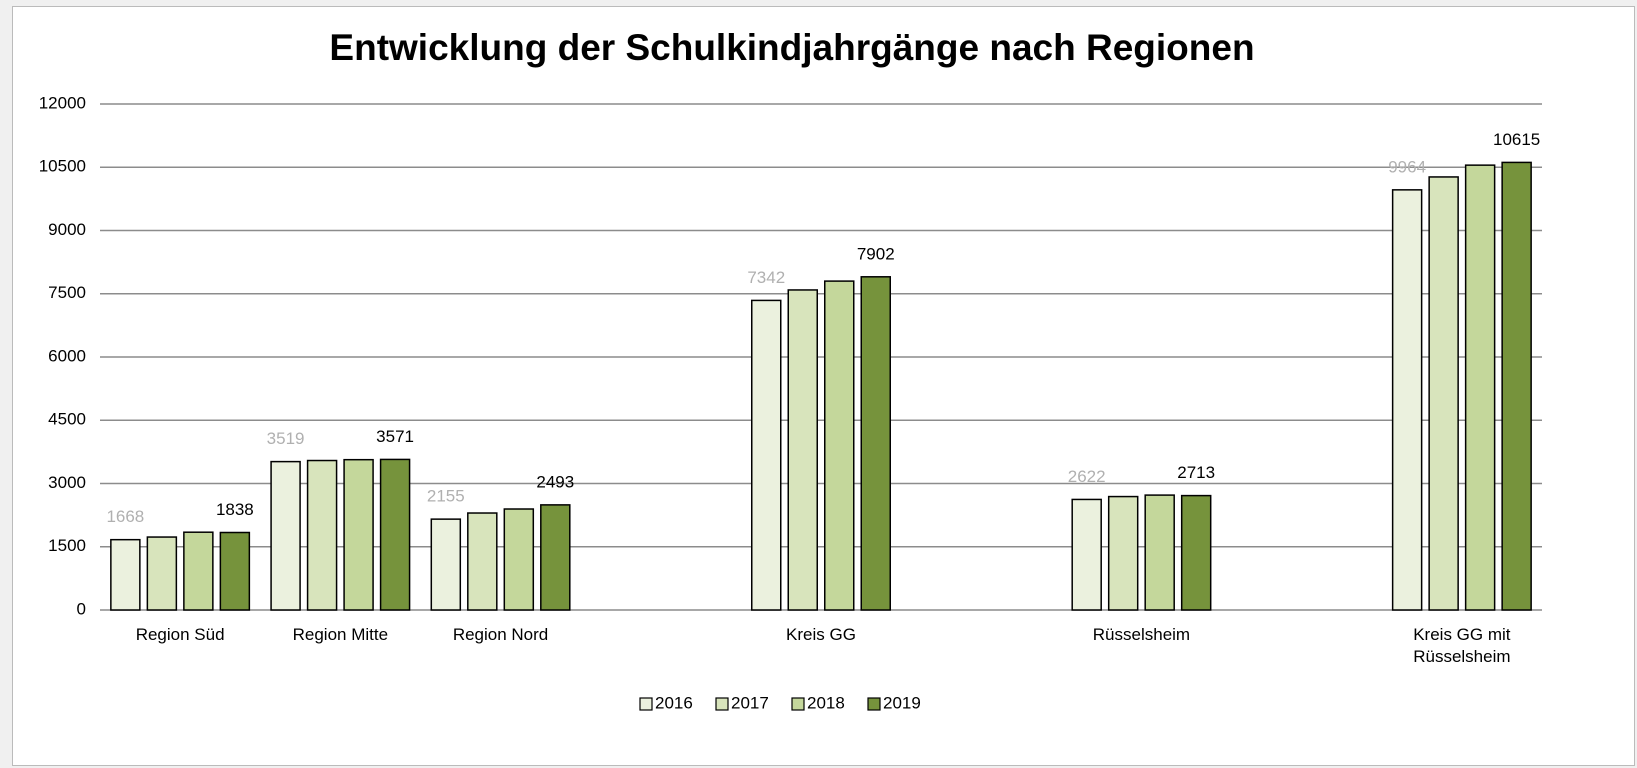  Describe the element at coordinates (1196, 472) in the screenshot. I see `data-label: 2713` at that location.